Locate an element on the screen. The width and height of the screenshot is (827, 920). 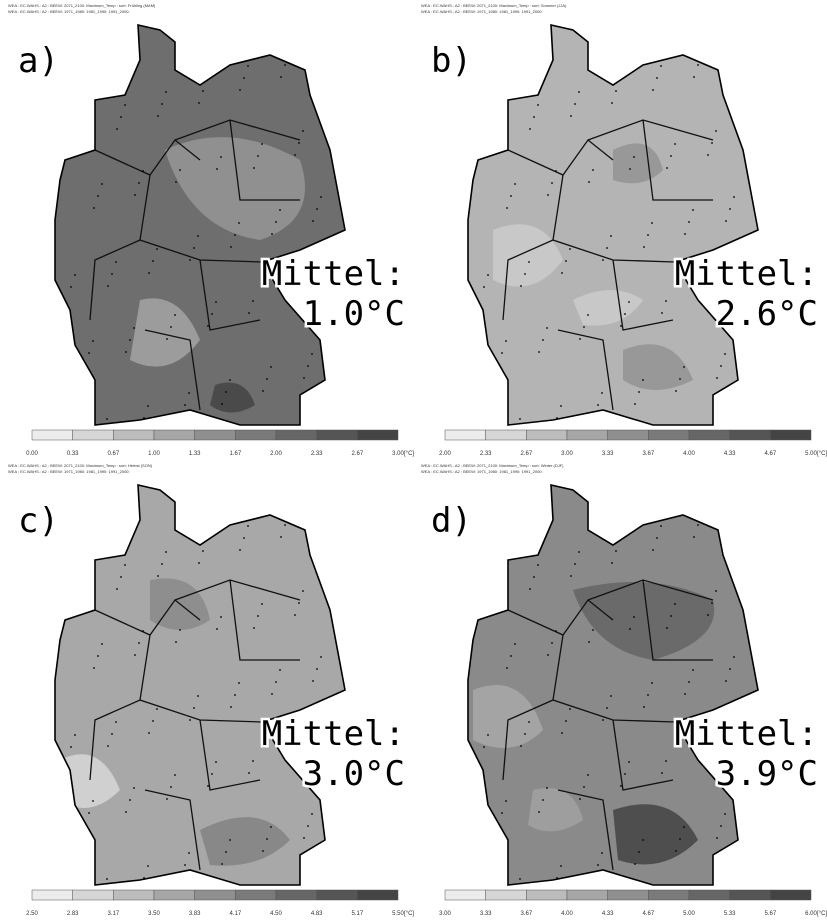
colorbar-tick: 2.00 is located at coordinates (276, 454).